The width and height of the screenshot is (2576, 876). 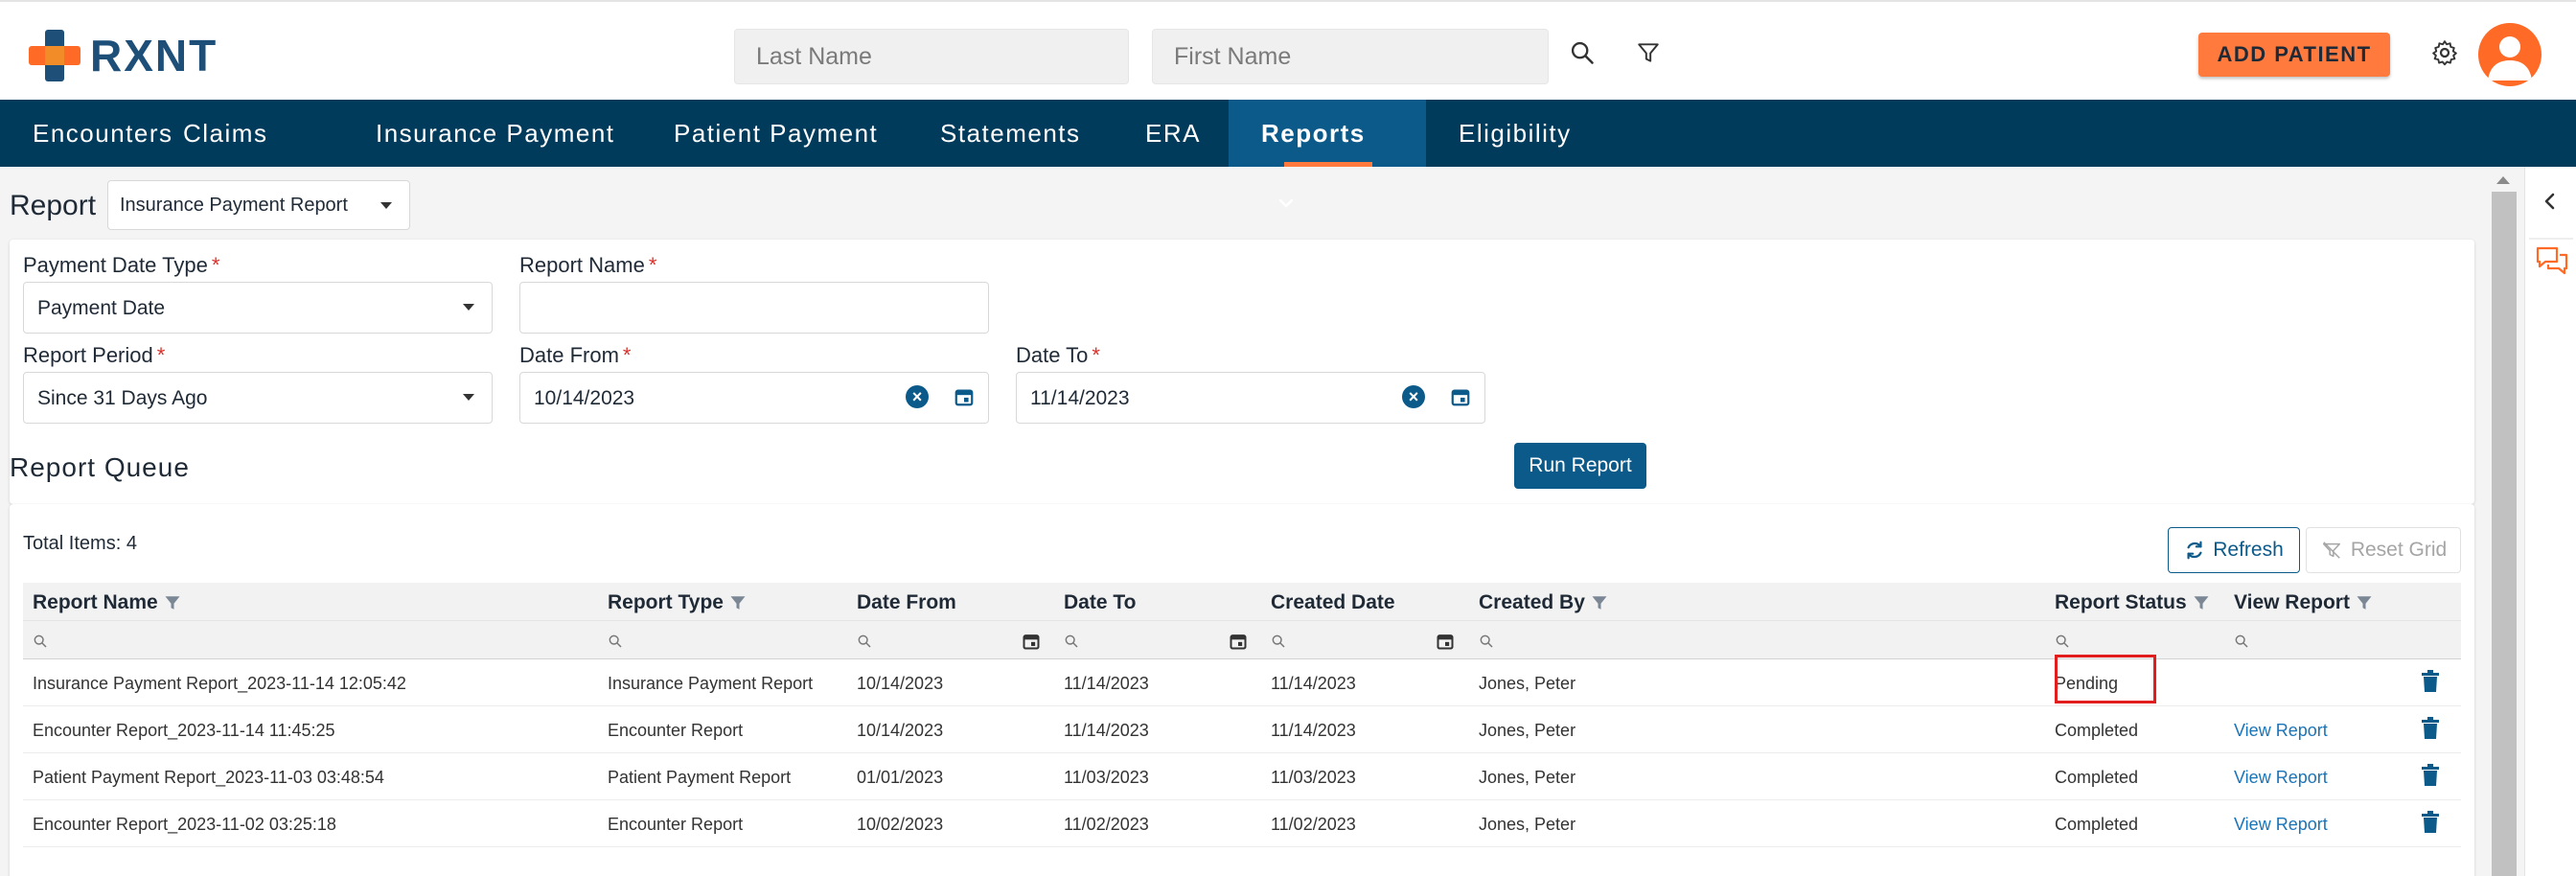 I want to click on col-report-type: Report Type, so click(x=677, y=602).